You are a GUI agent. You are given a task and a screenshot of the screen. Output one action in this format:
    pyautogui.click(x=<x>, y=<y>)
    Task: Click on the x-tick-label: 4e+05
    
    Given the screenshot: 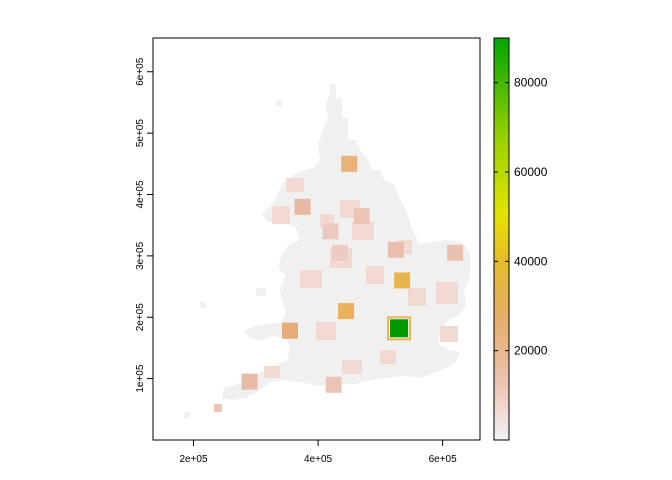 What is the action you would take?
    pyautogui.click(x=318, y=459)
    